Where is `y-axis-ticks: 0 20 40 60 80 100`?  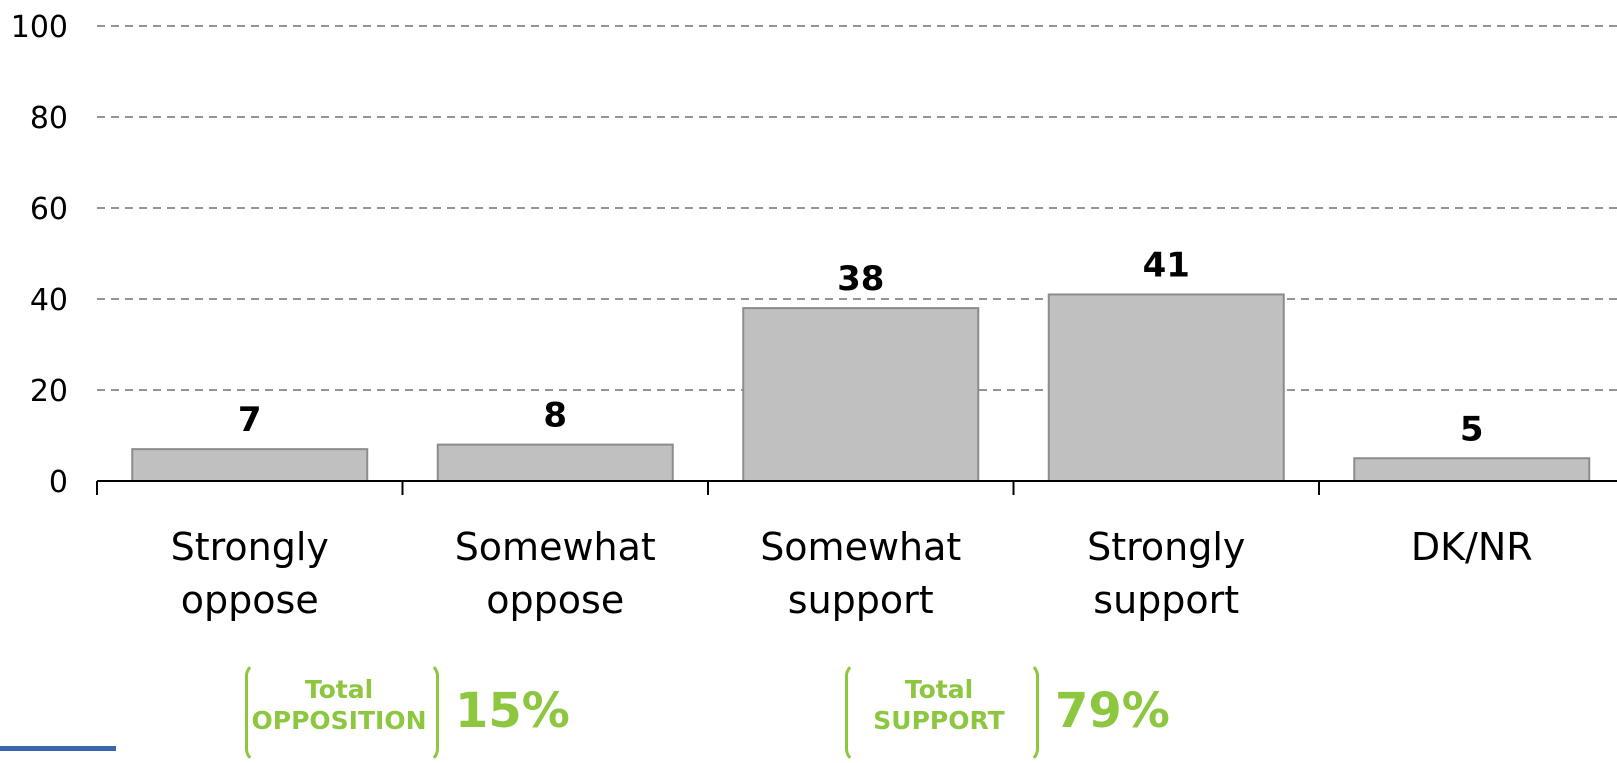
y-axis-ticks: 0 20 40 60 80 100 is located at coordinates (39, 255).